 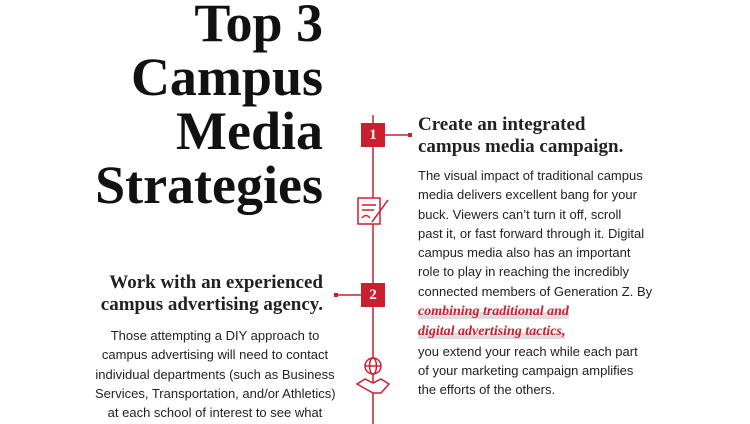 What do you see at coordinates (226, 77) in the screenshot?
I see `title-line: Campus` at bounding box center [226, 77].